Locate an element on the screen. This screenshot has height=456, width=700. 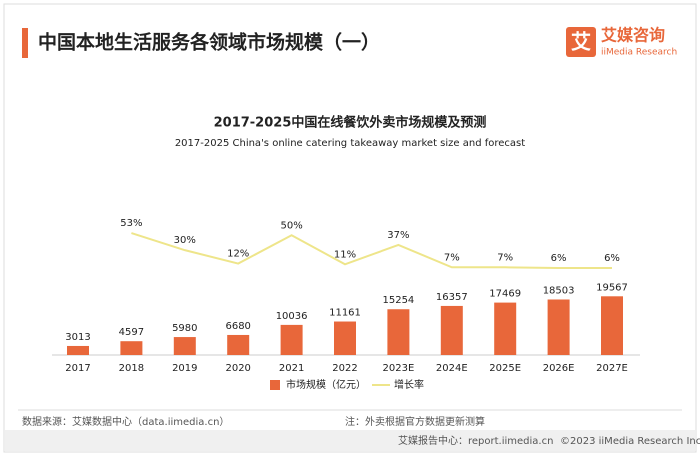
bar-value-label: 5980 is located at coordinates (184, 328).